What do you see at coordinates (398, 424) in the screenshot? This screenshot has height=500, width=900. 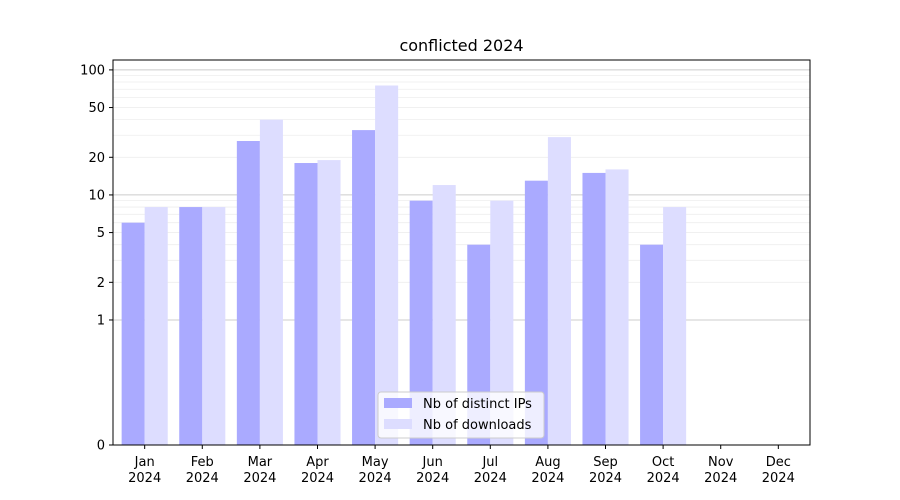 I see `legend-swatch-downloads` at bounding box center [398, 424].